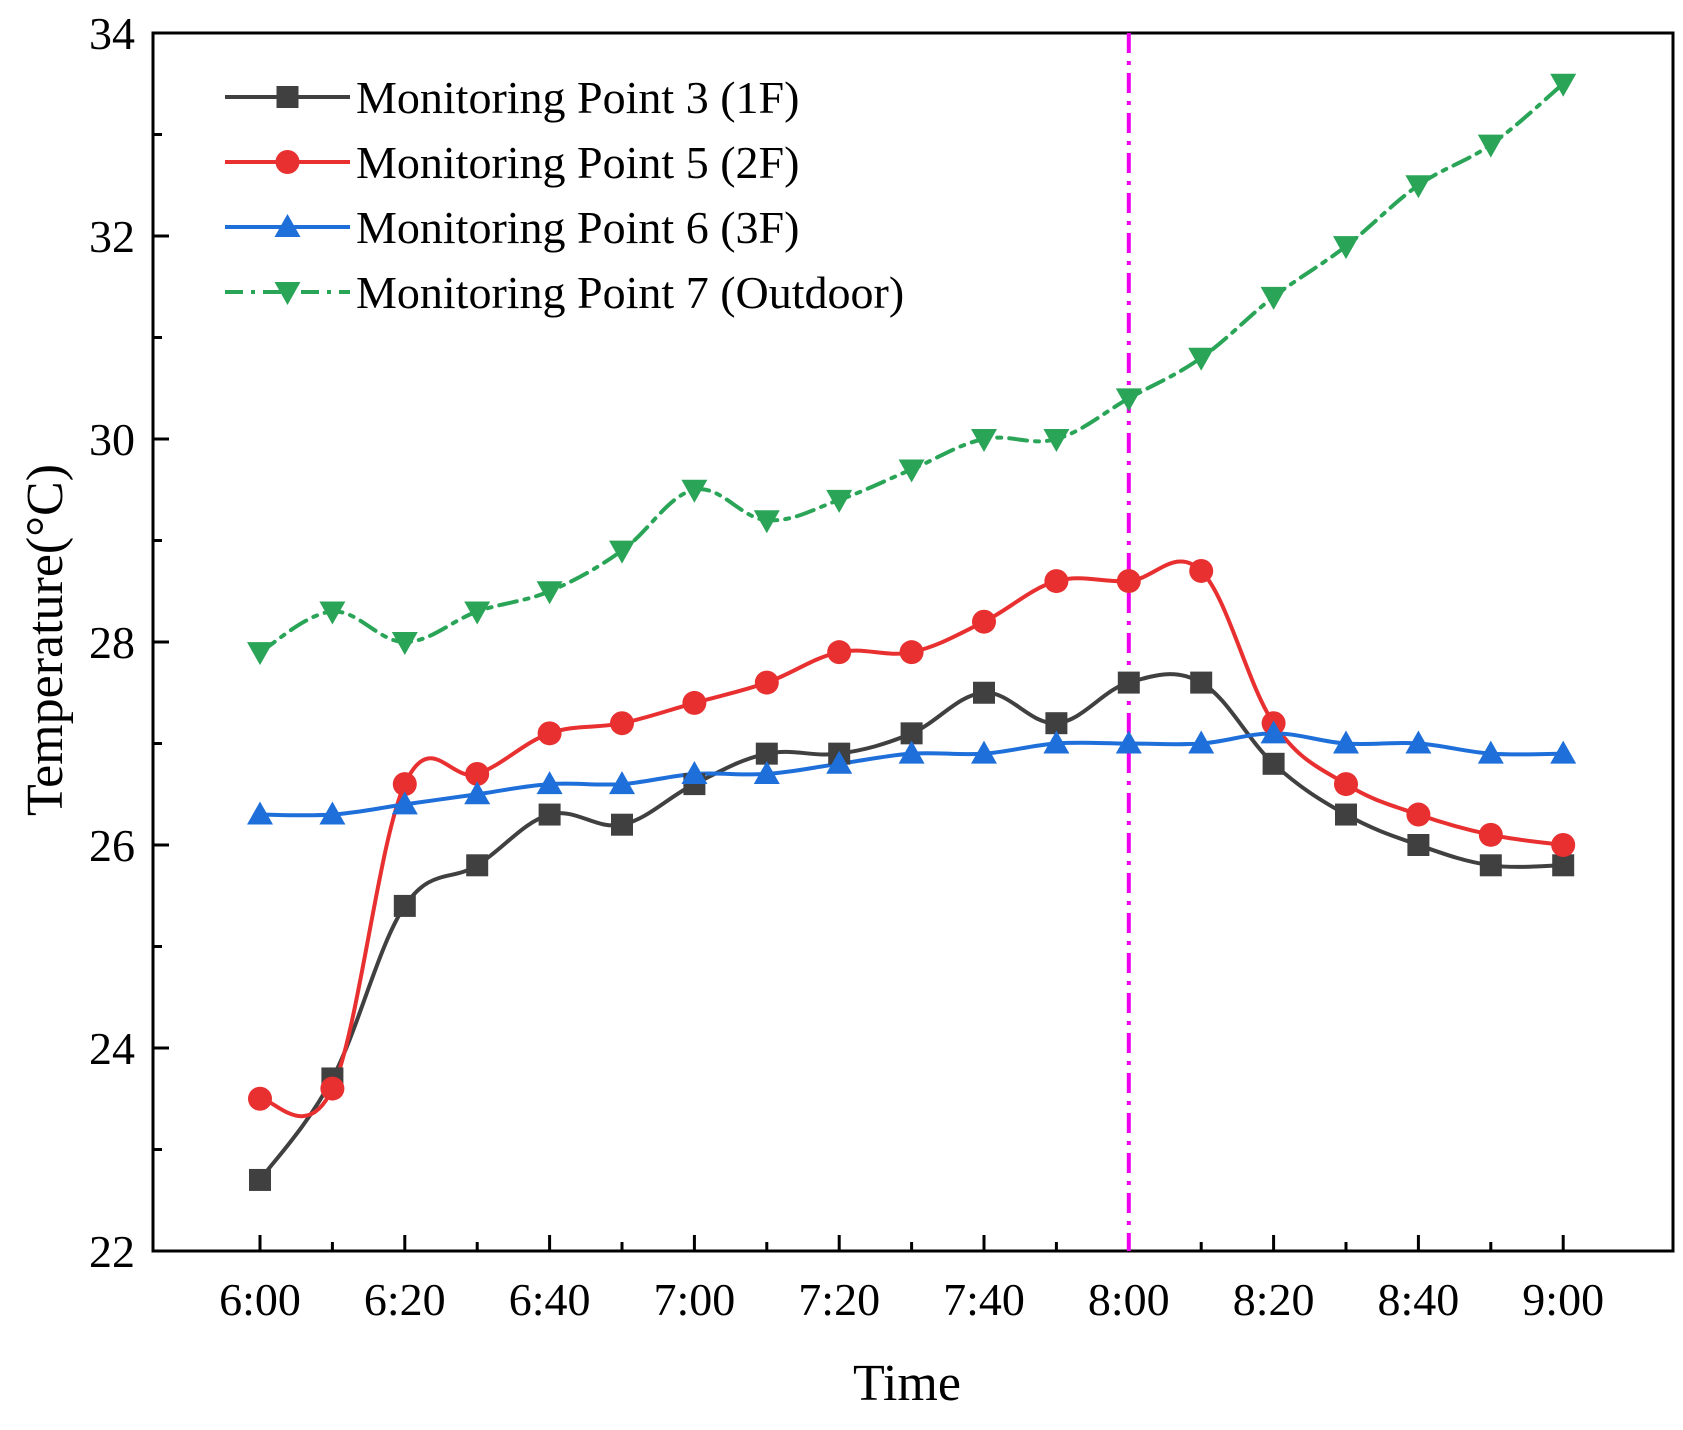 The image size is (1683, 1430). Describe the element at coordinates (577, 227) in the screenshot. I see `legend-label-3: Monitoring Point 6 (3F)` at that location.